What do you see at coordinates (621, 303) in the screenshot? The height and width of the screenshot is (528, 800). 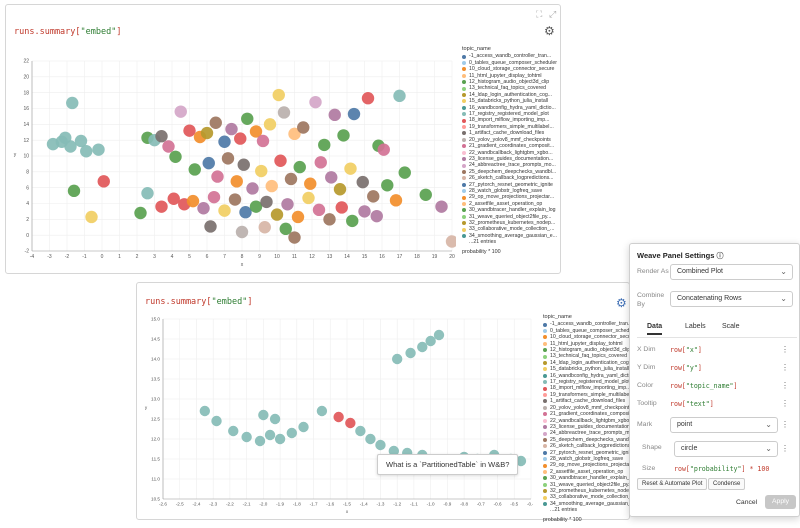 I see `gear-icon-2: ⚙` at bounding box center [621, 303].